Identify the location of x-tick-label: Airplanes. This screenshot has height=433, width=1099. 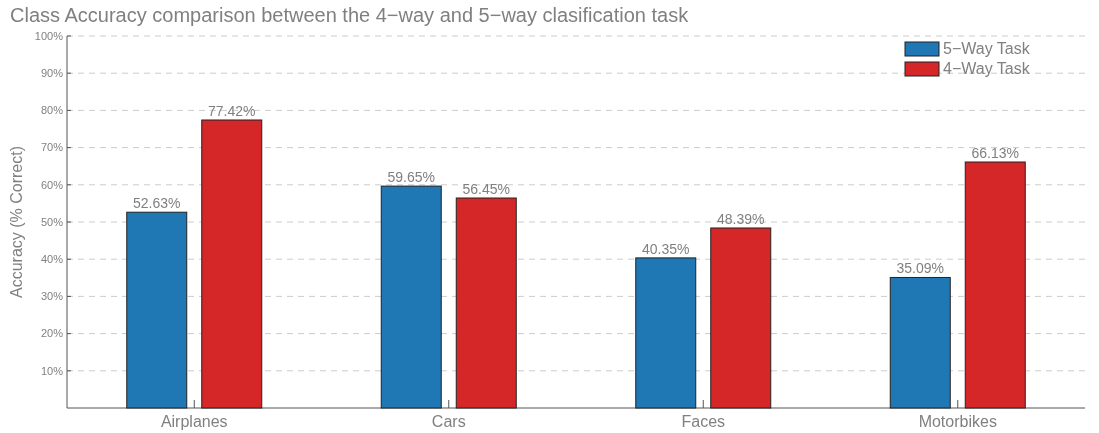
(194, 421).